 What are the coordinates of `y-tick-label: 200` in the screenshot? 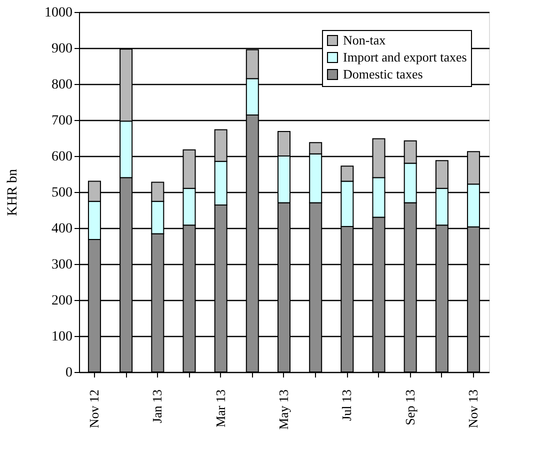 It's located at (62, 301).